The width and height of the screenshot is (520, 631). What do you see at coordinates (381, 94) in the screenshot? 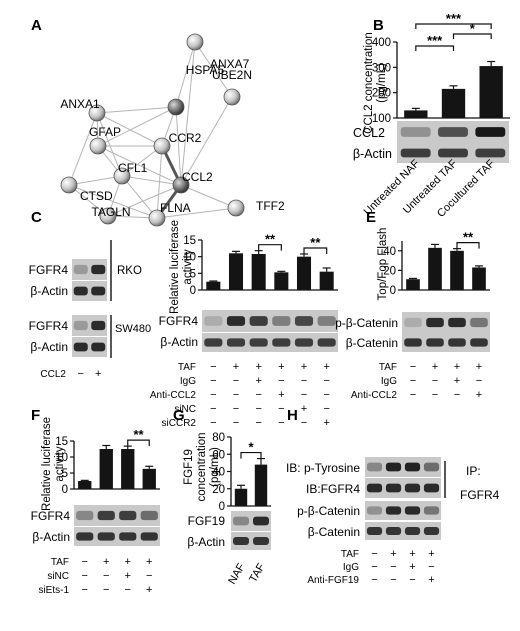
I see `y-tick-label: 200` at bounding box center [381, 94].